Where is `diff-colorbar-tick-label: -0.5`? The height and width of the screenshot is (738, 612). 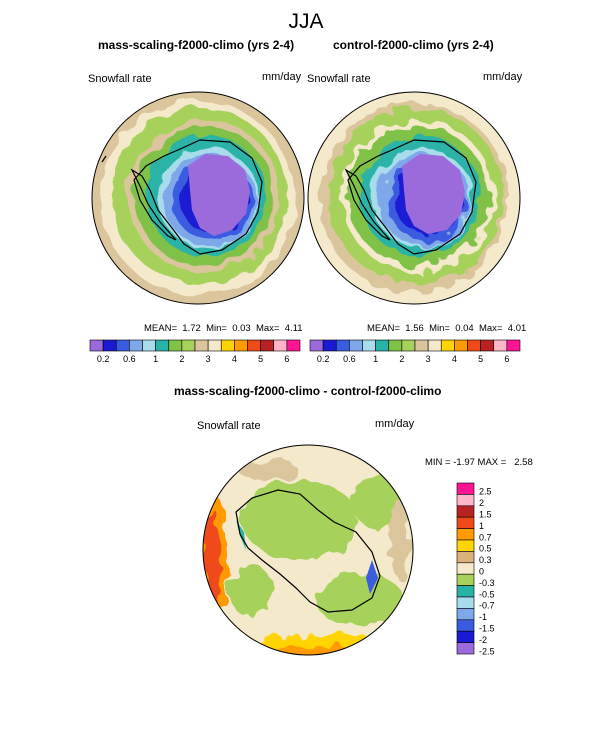 diff-colorbar-tick-label: -0.5 is located at coordinates (487, 594).